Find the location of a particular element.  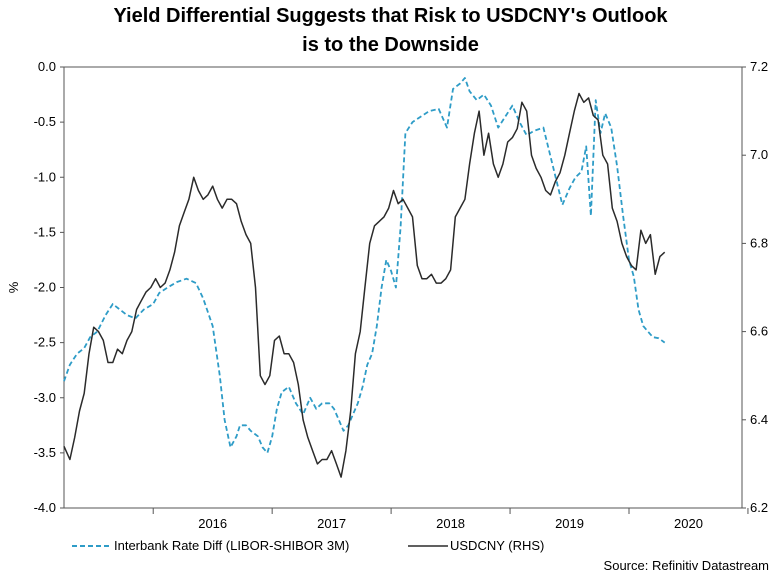

y2-tick-label: 6.8 is located at coordinates (759, 242).